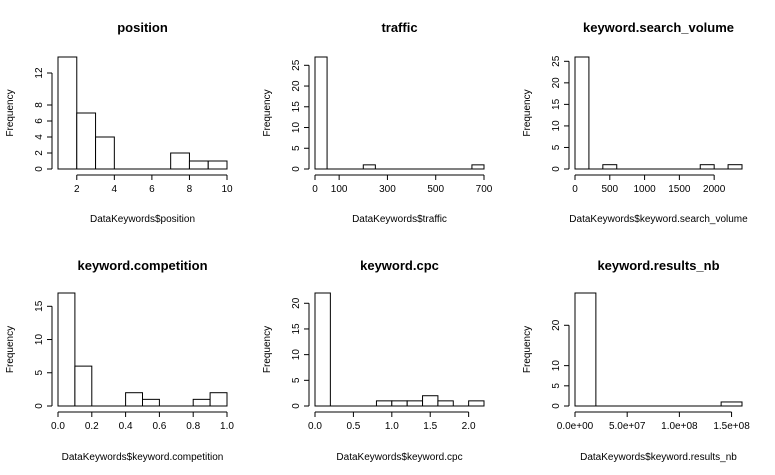 This screenshot has width=775, height=475. I want to click on x-tick-label: 1.0e+08, so click(679, 426).